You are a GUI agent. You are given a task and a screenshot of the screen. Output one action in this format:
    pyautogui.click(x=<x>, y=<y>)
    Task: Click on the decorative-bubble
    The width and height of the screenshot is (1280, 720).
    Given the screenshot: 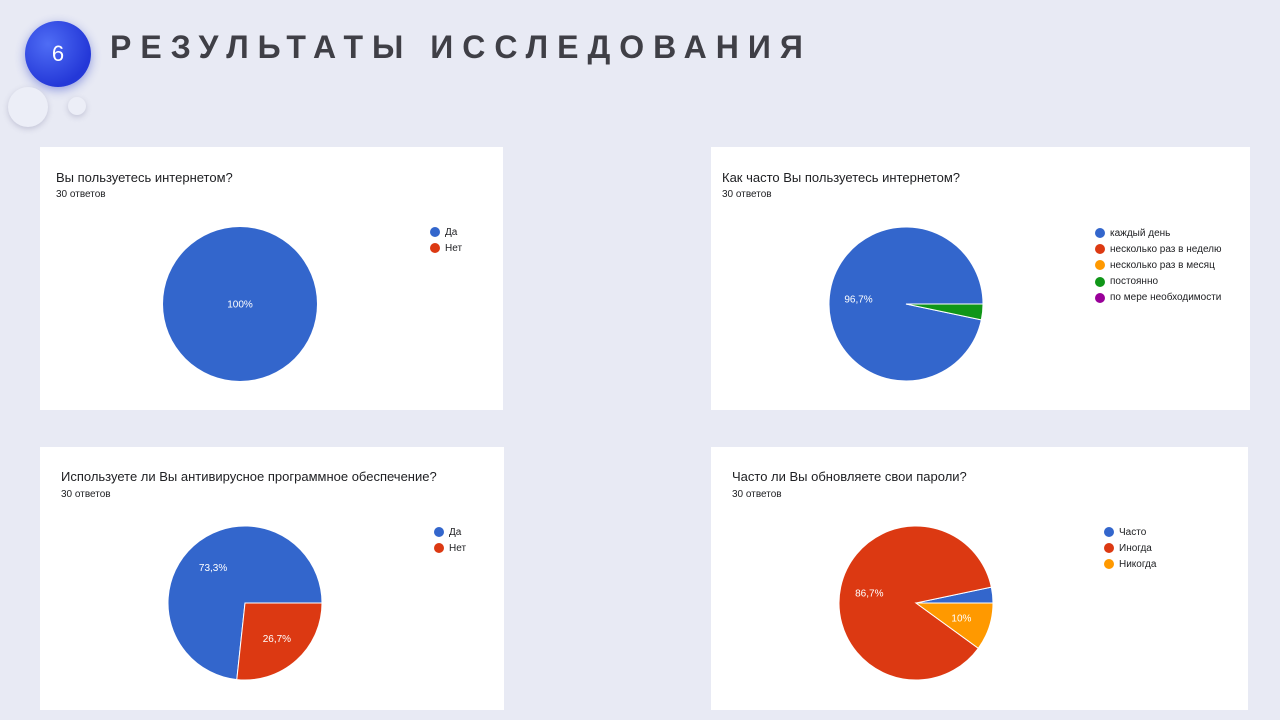 What is the action you would take?
    pyautogui.click(x=28, y=107)
    